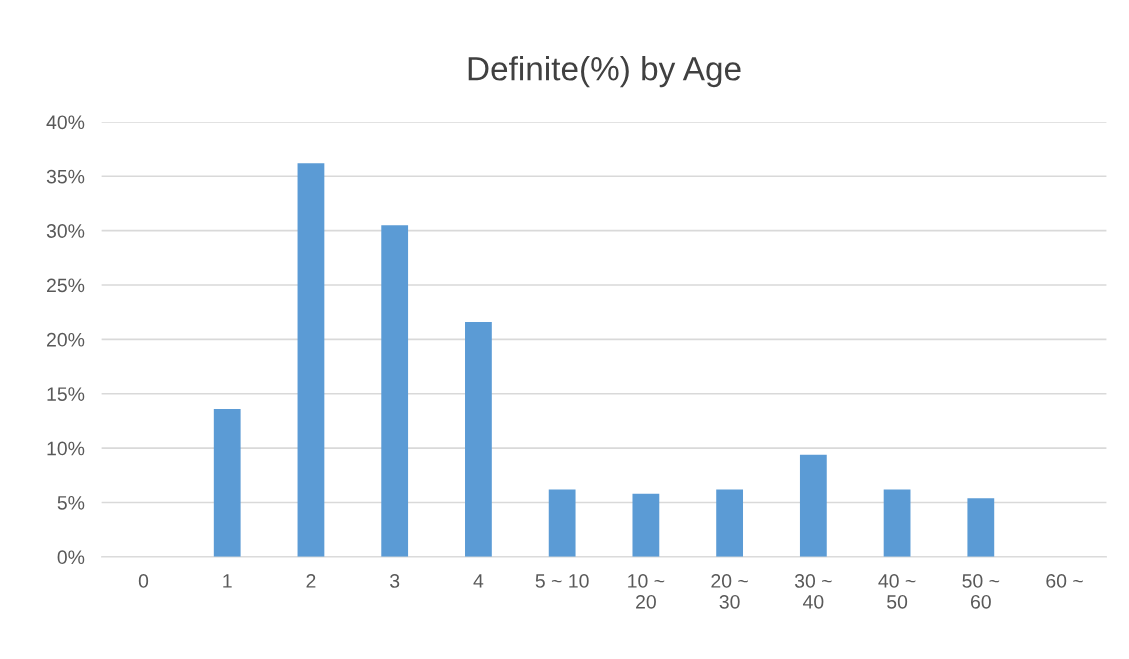 Image resolution: width=1129 pixels, height=659 pixels. I want to click on y-tick-label: 0%, so click(71, 557).